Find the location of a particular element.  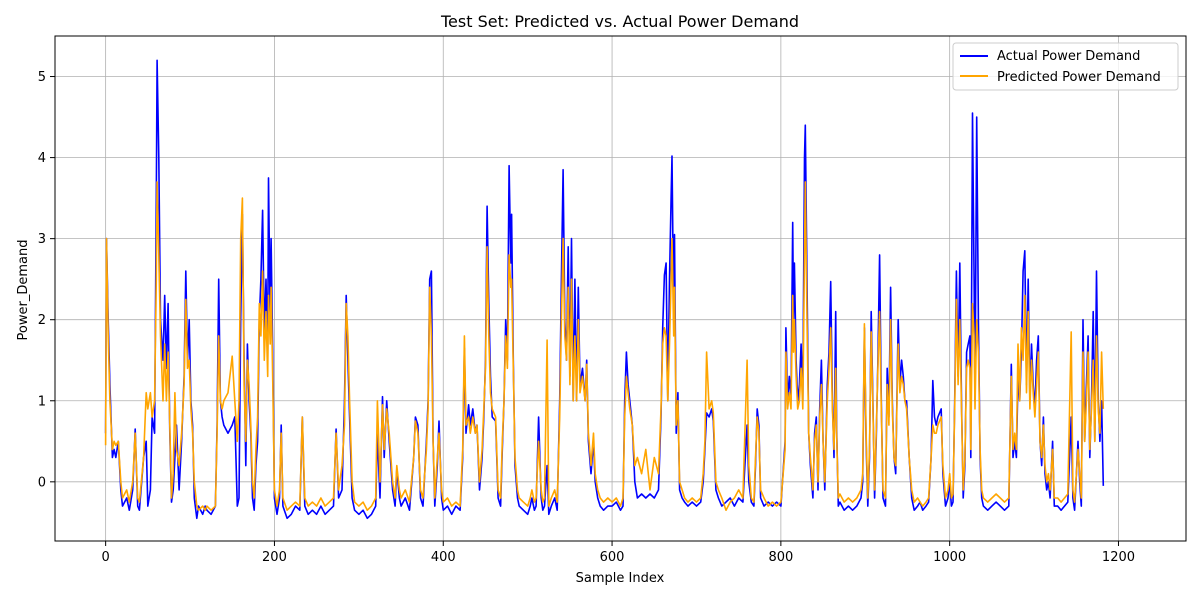

x-tick-label: 1000 is located at coordinates (949, 557).